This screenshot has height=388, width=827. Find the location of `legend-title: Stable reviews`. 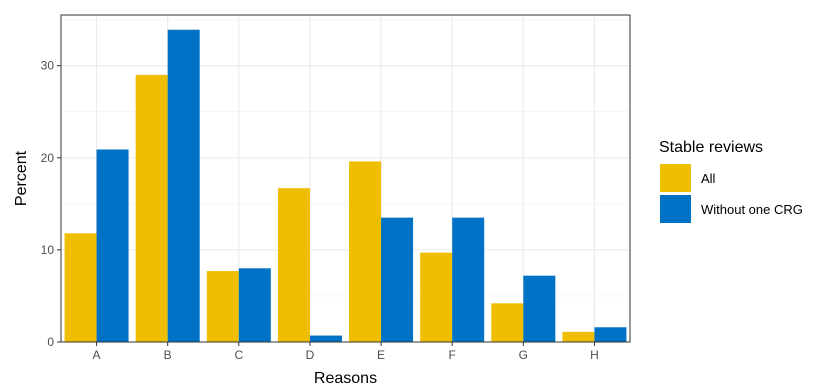

legend-title: Stable reviews is located at coordinates (711, 147).